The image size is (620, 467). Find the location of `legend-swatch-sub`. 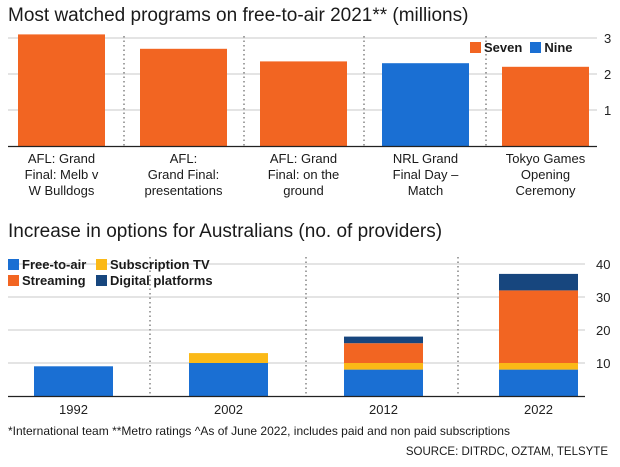

legend-swatch-sub is located at coordinates (101, 264).